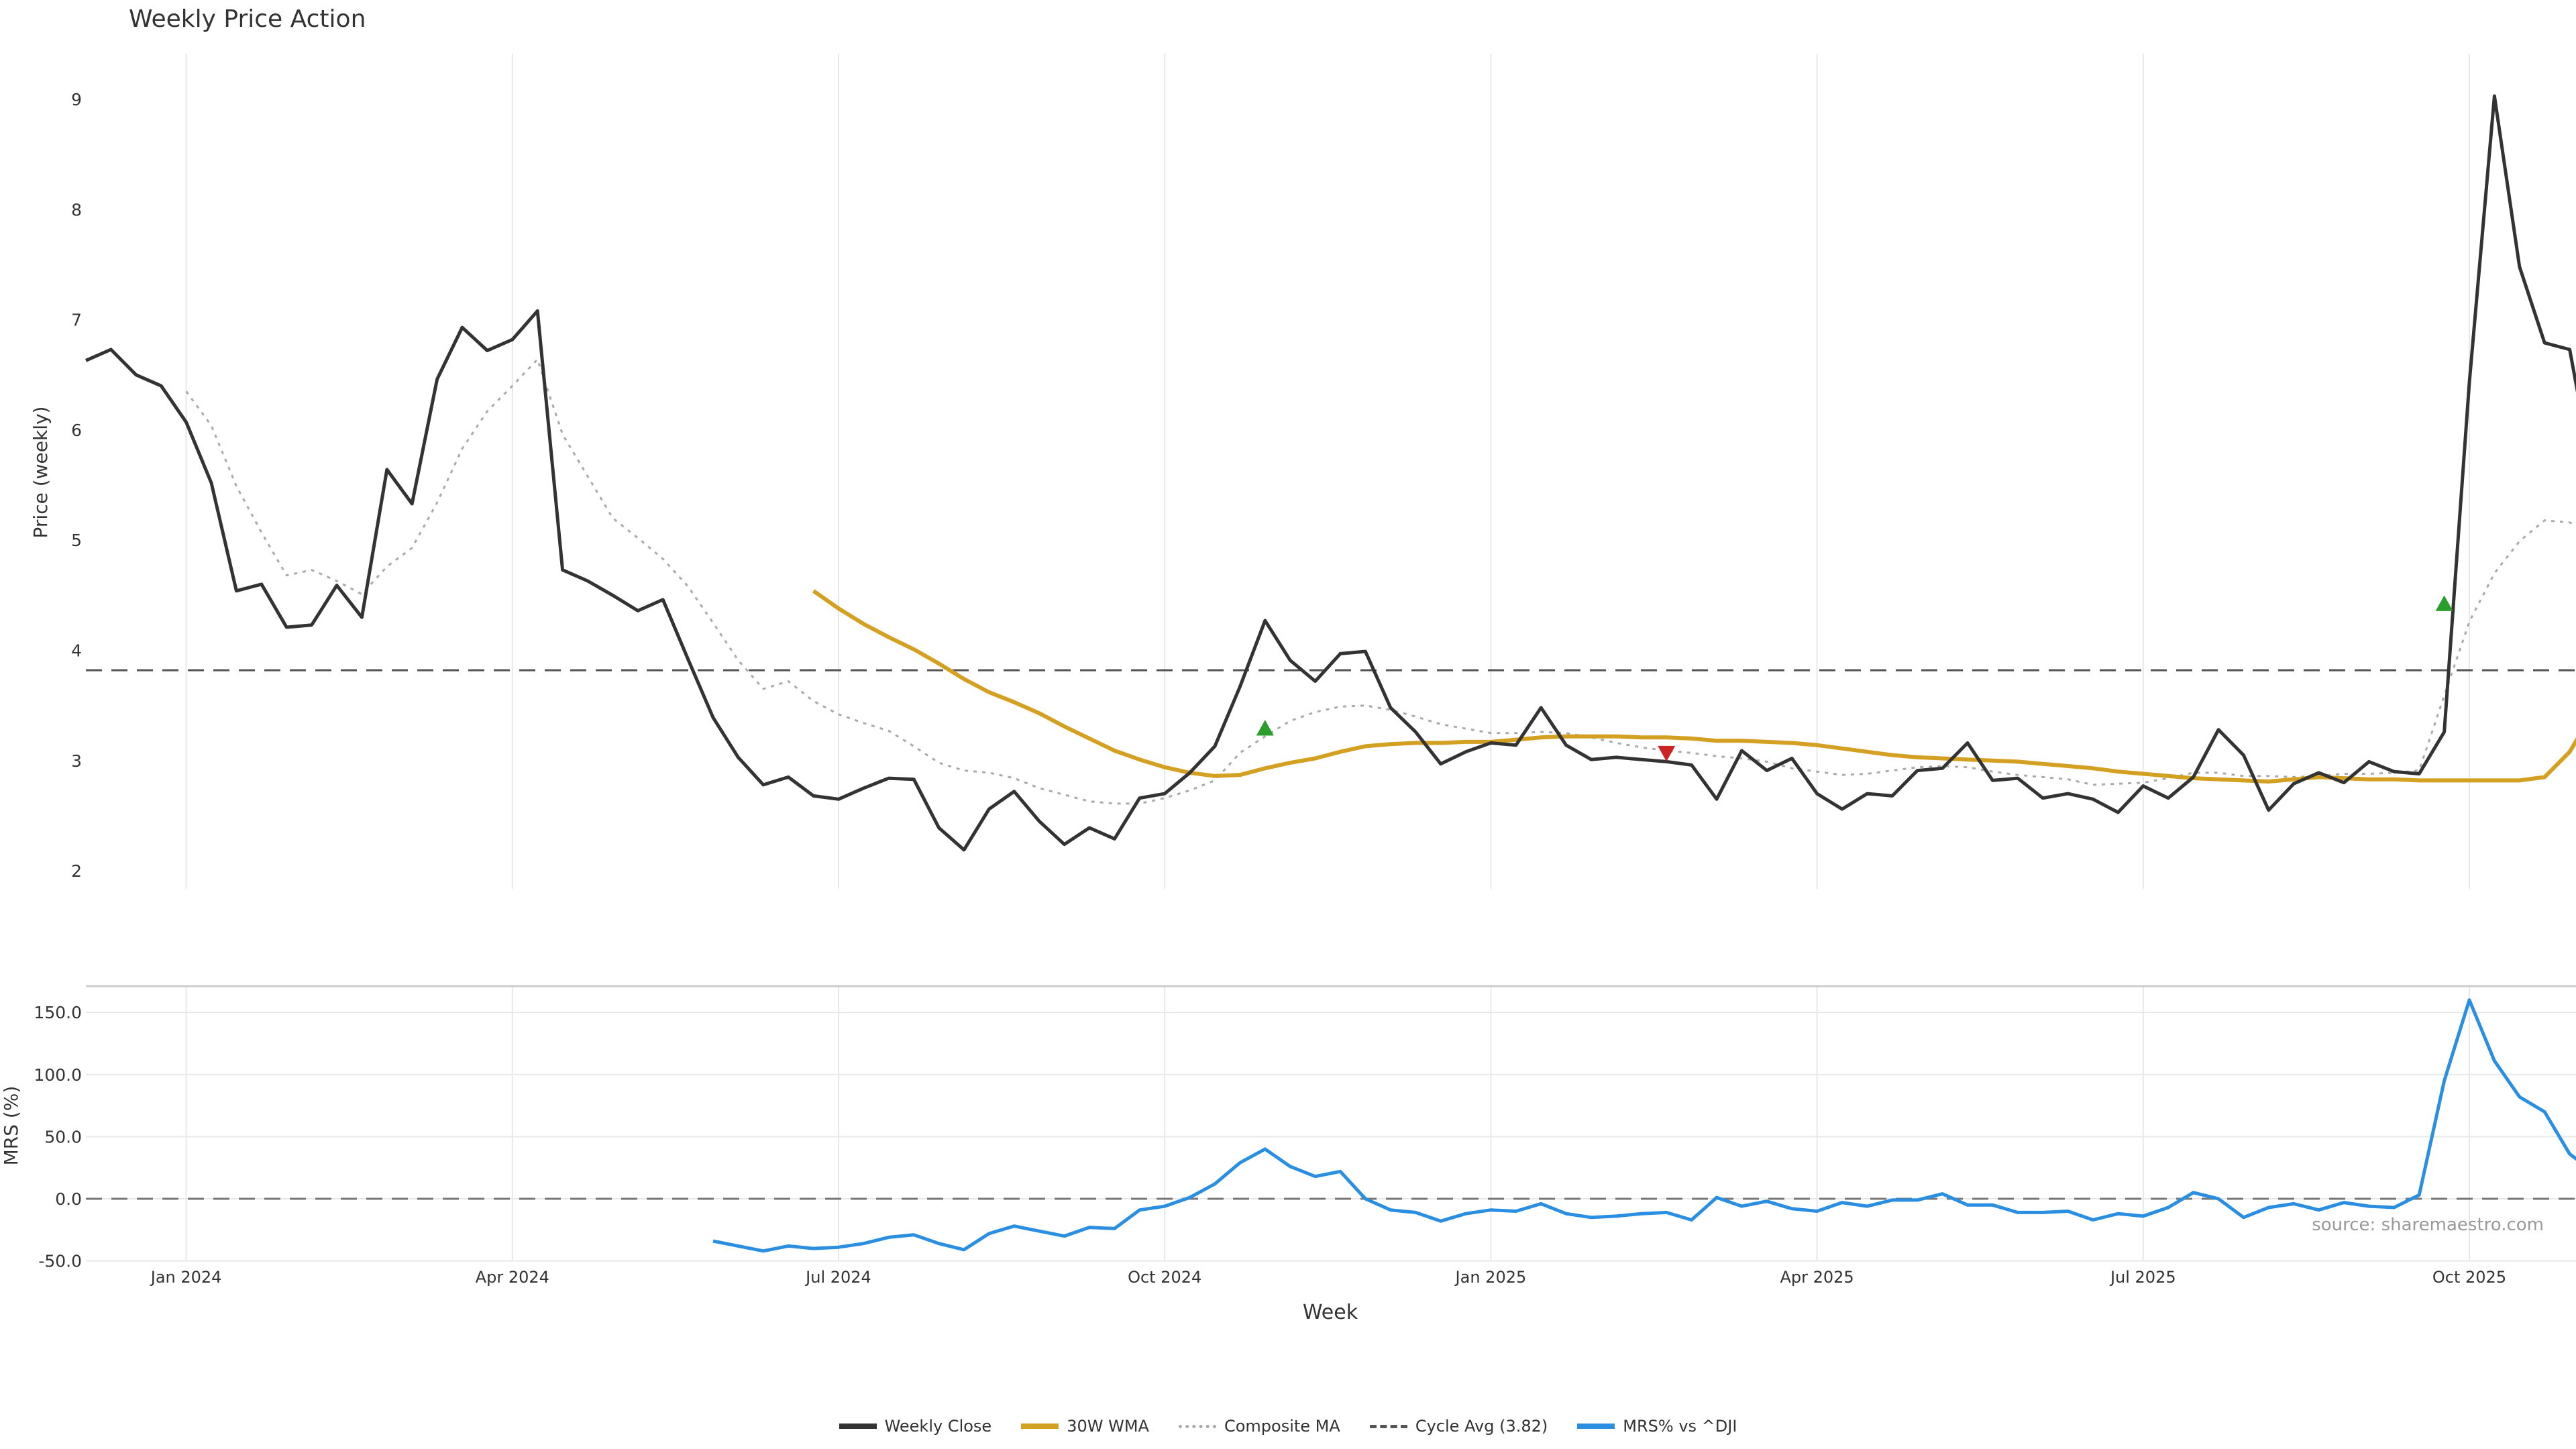  I want to click on legend-label: MRS% vs ^DJI, so click(1680, 1426).